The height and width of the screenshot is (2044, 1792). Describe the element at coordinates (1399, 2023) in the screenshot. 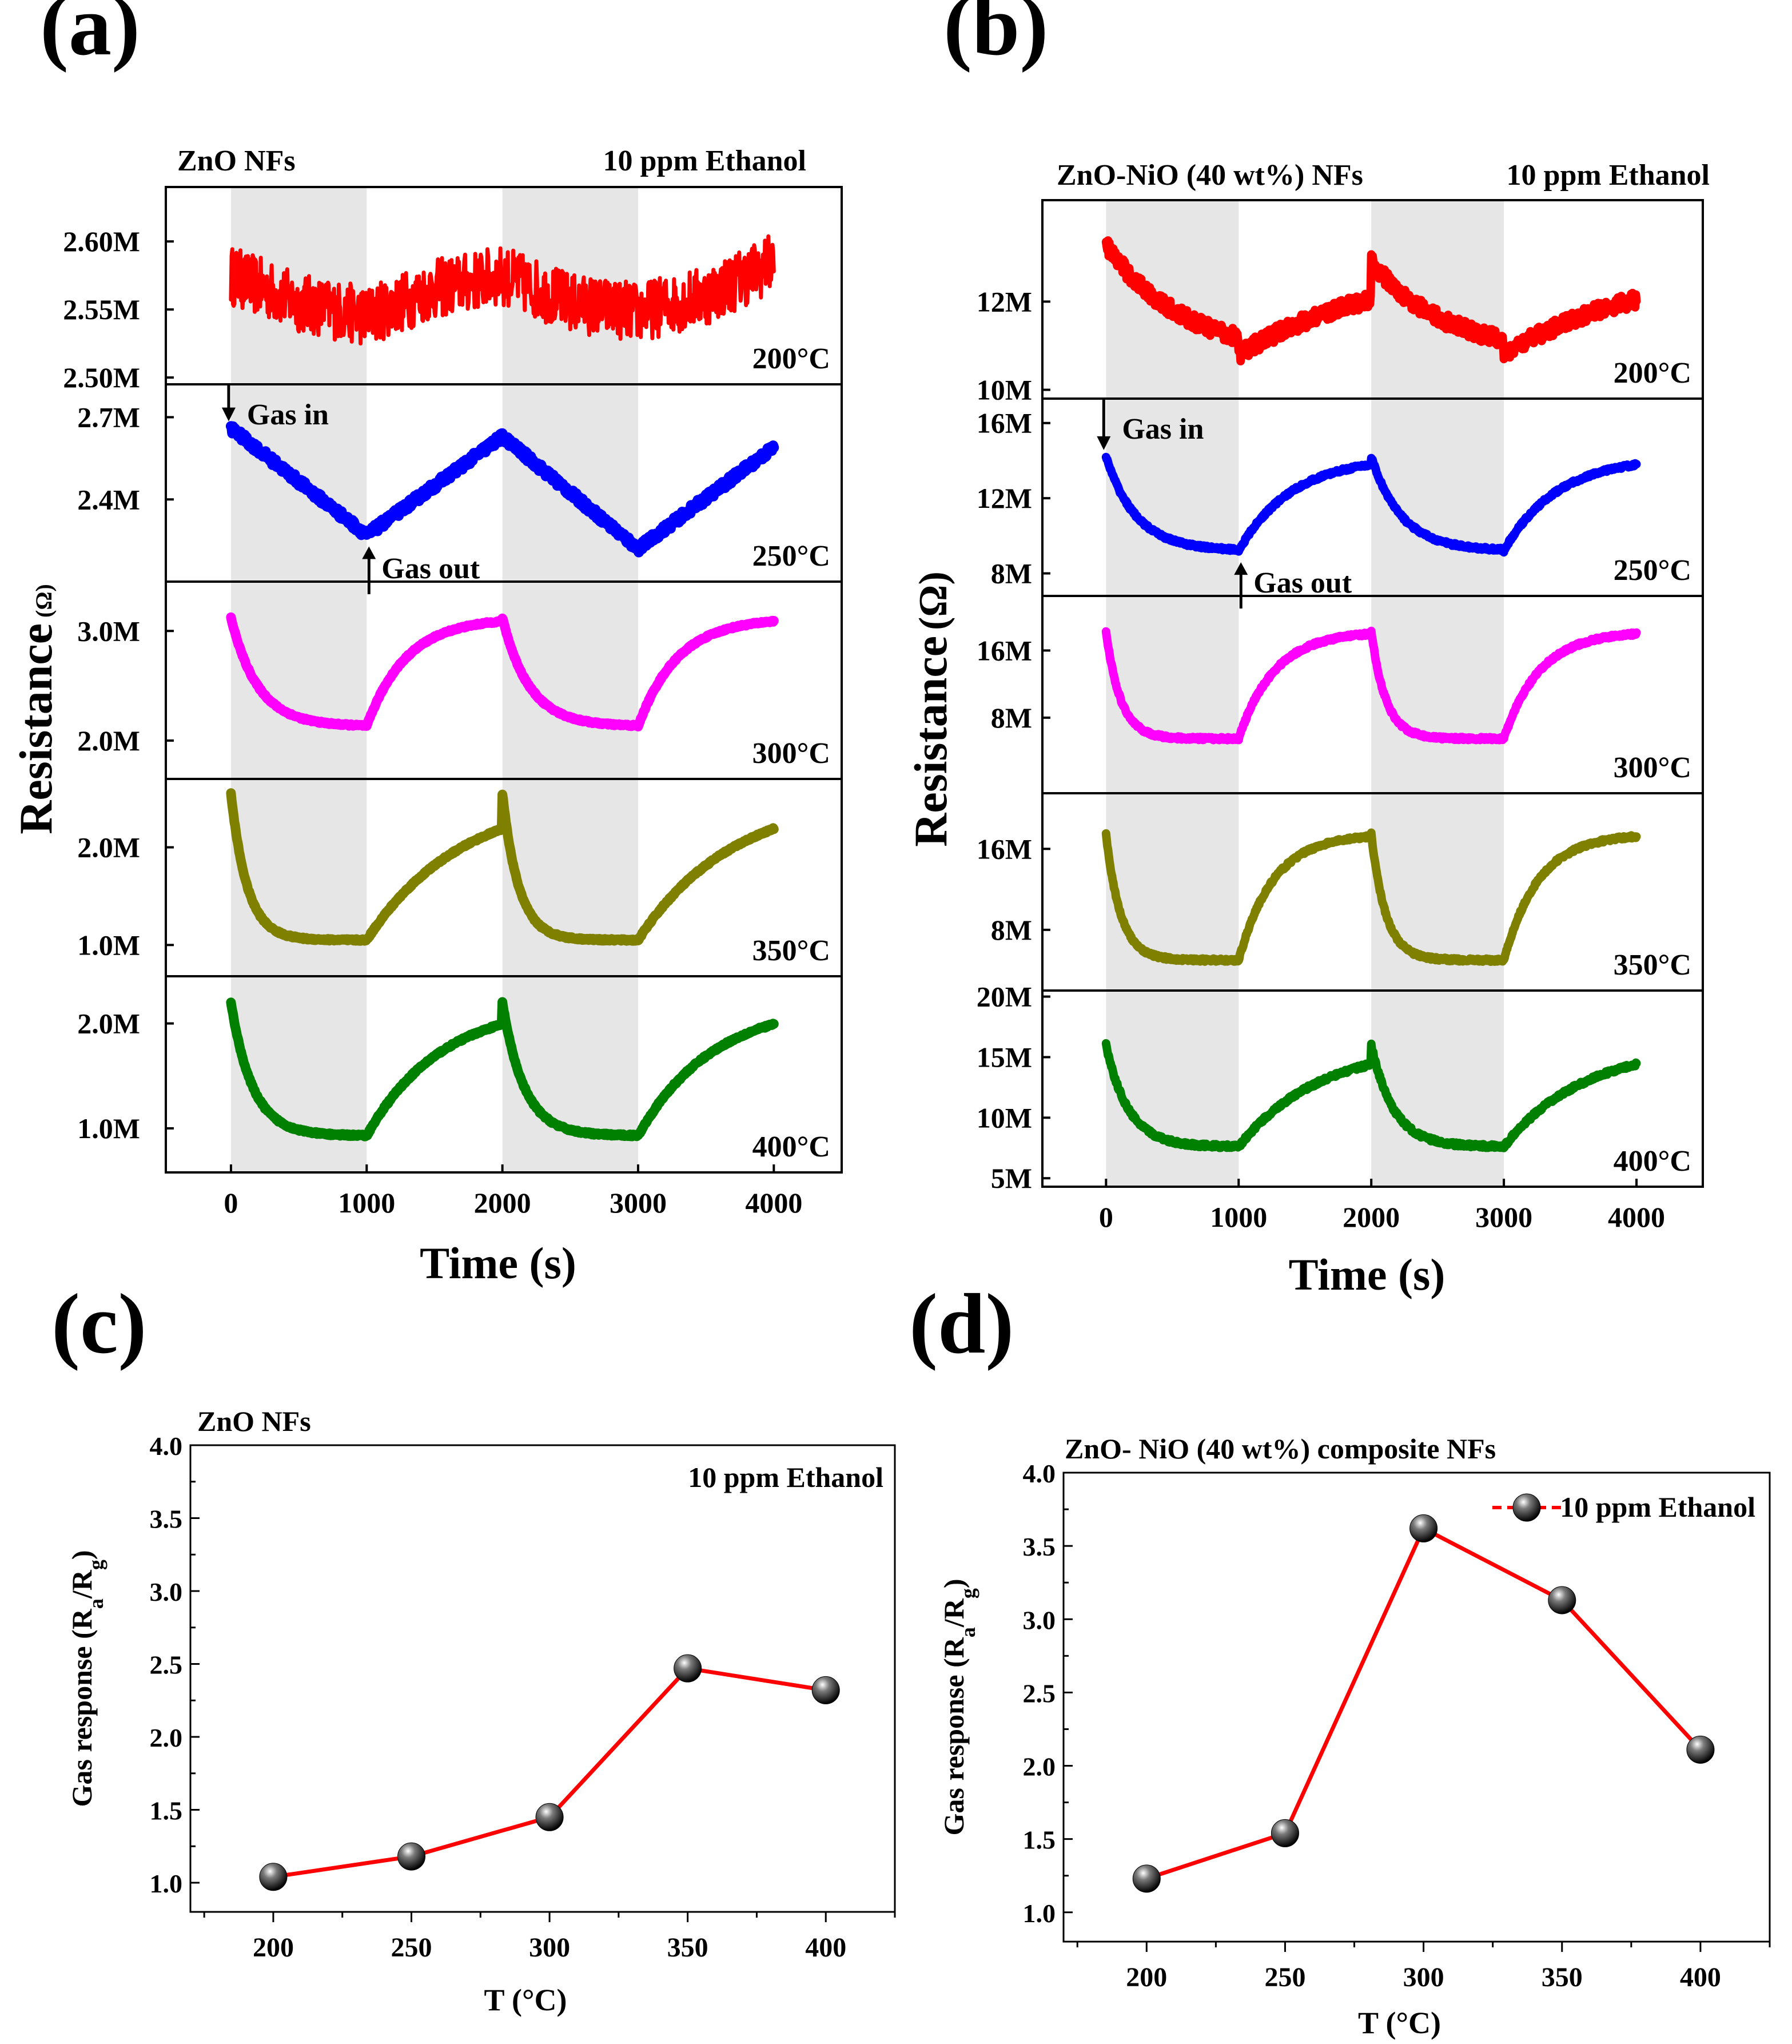

I see `x-axis-label: T (°C)` at that location.